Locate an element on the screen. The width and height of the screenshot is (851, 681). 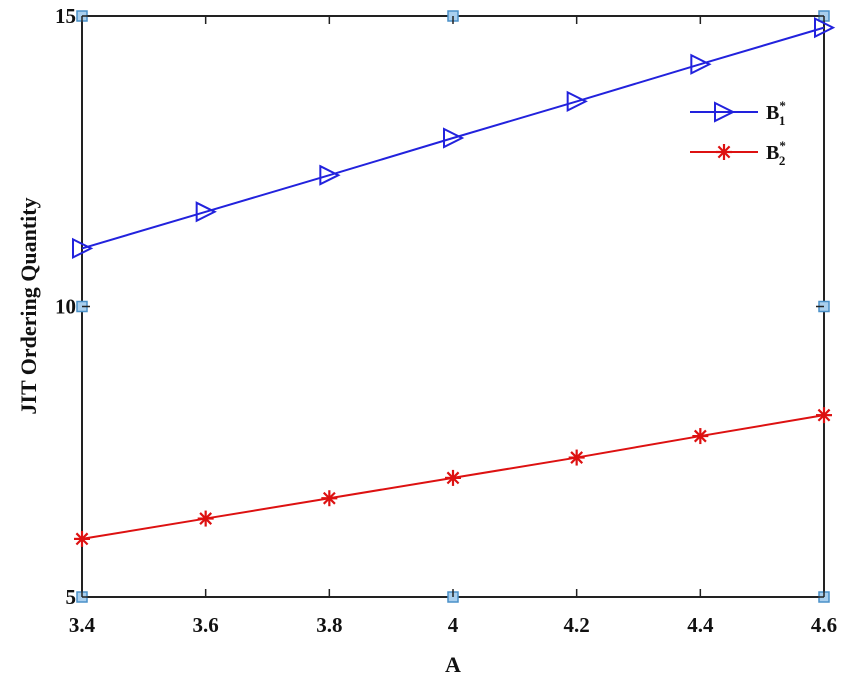
y-tick-label: 10 is located at coordinates (65, 307).